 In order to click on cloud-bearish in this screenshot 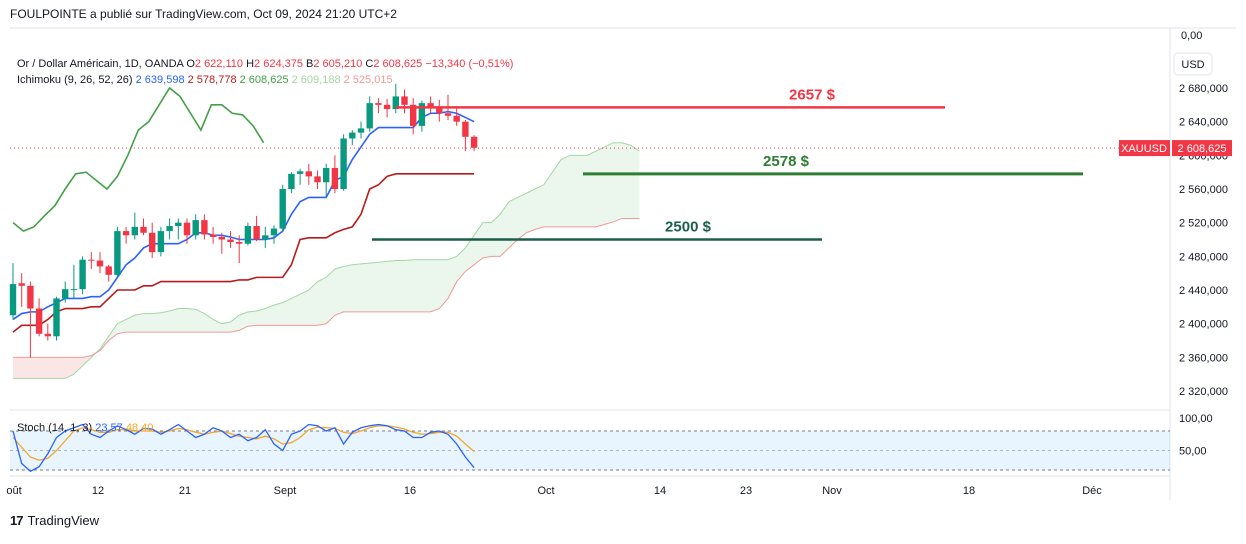, I will do `click(56, 363)`.